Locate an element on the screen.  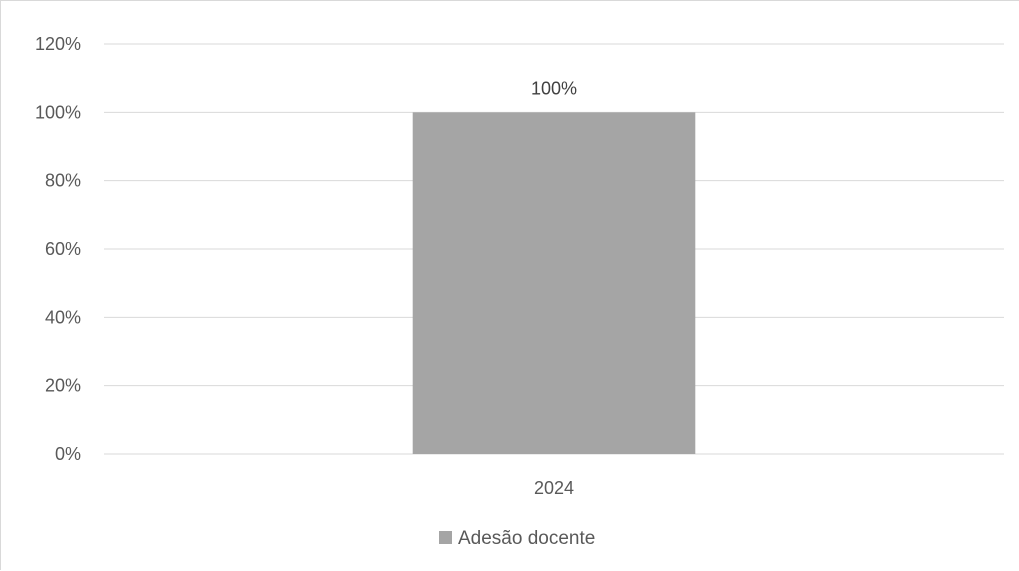
y-tick-label-1: 20% is located at coordinates (63, 386).